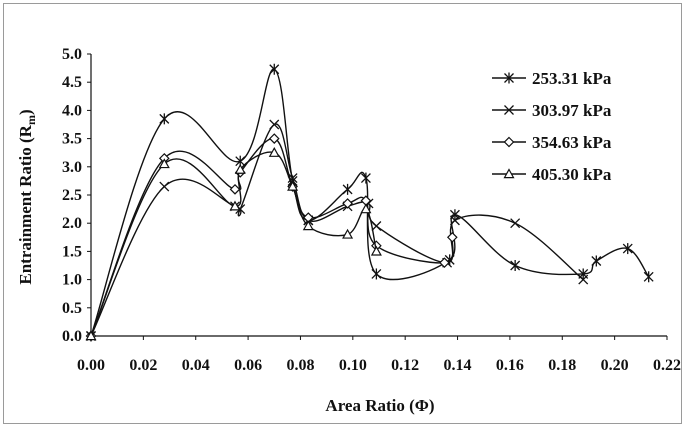 This screenshot has height=429, width=687. What do you see at coordinates (353, 365) in the screenshot?
I see `x-tick-label: 0.10` at bounding box center [353, 365].